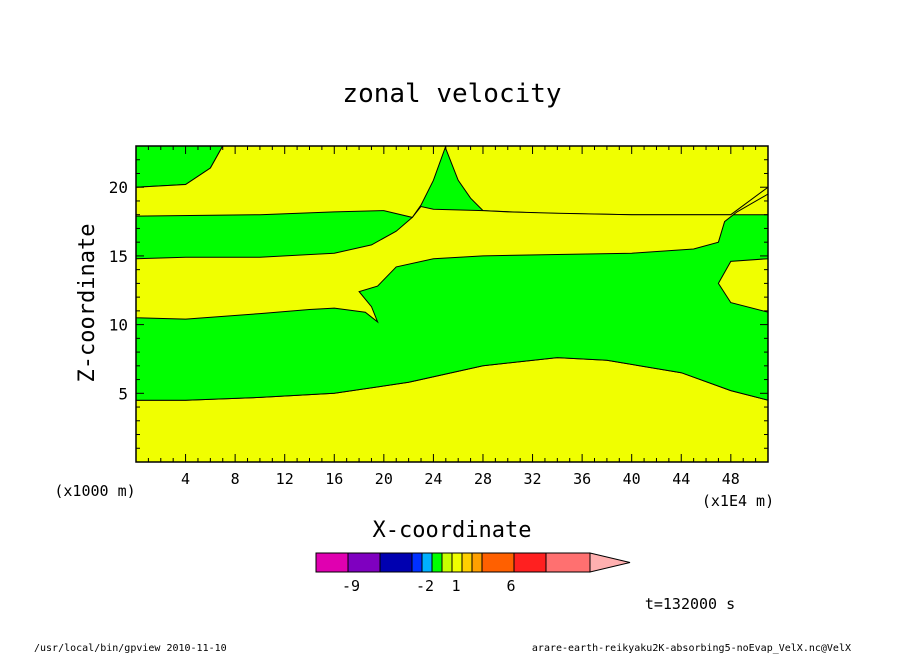  I want to click on x-tick-labels: 4 8 12 16 20 24 28 32 36 40 44 48, so click(460, 479).